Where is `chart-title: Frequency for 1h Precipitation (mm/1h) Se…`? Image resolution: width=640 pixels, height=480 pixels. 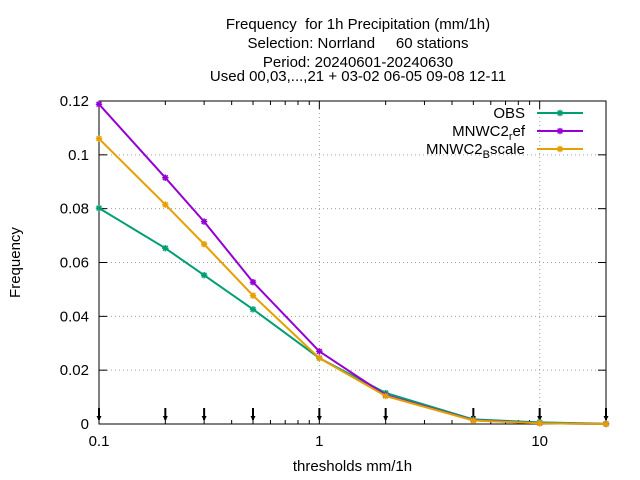 chart-title: Frequency for 1h Precipitation (mm/1h) Se… is located at coordinates (358, 50).